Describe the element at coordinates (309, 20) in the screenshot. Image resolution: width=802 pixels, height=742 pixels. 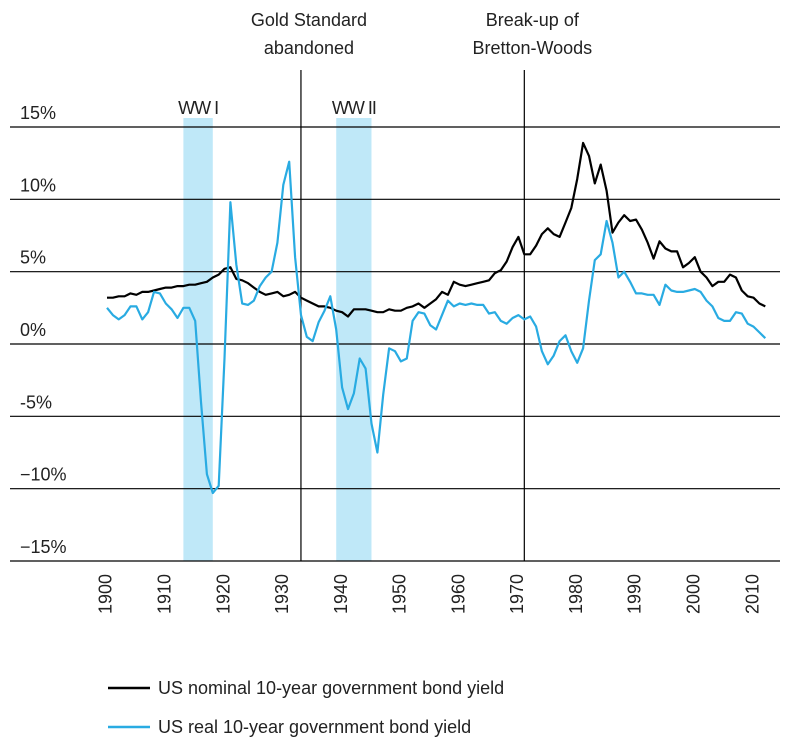
I see `event-label: Gold Standard` at that location.